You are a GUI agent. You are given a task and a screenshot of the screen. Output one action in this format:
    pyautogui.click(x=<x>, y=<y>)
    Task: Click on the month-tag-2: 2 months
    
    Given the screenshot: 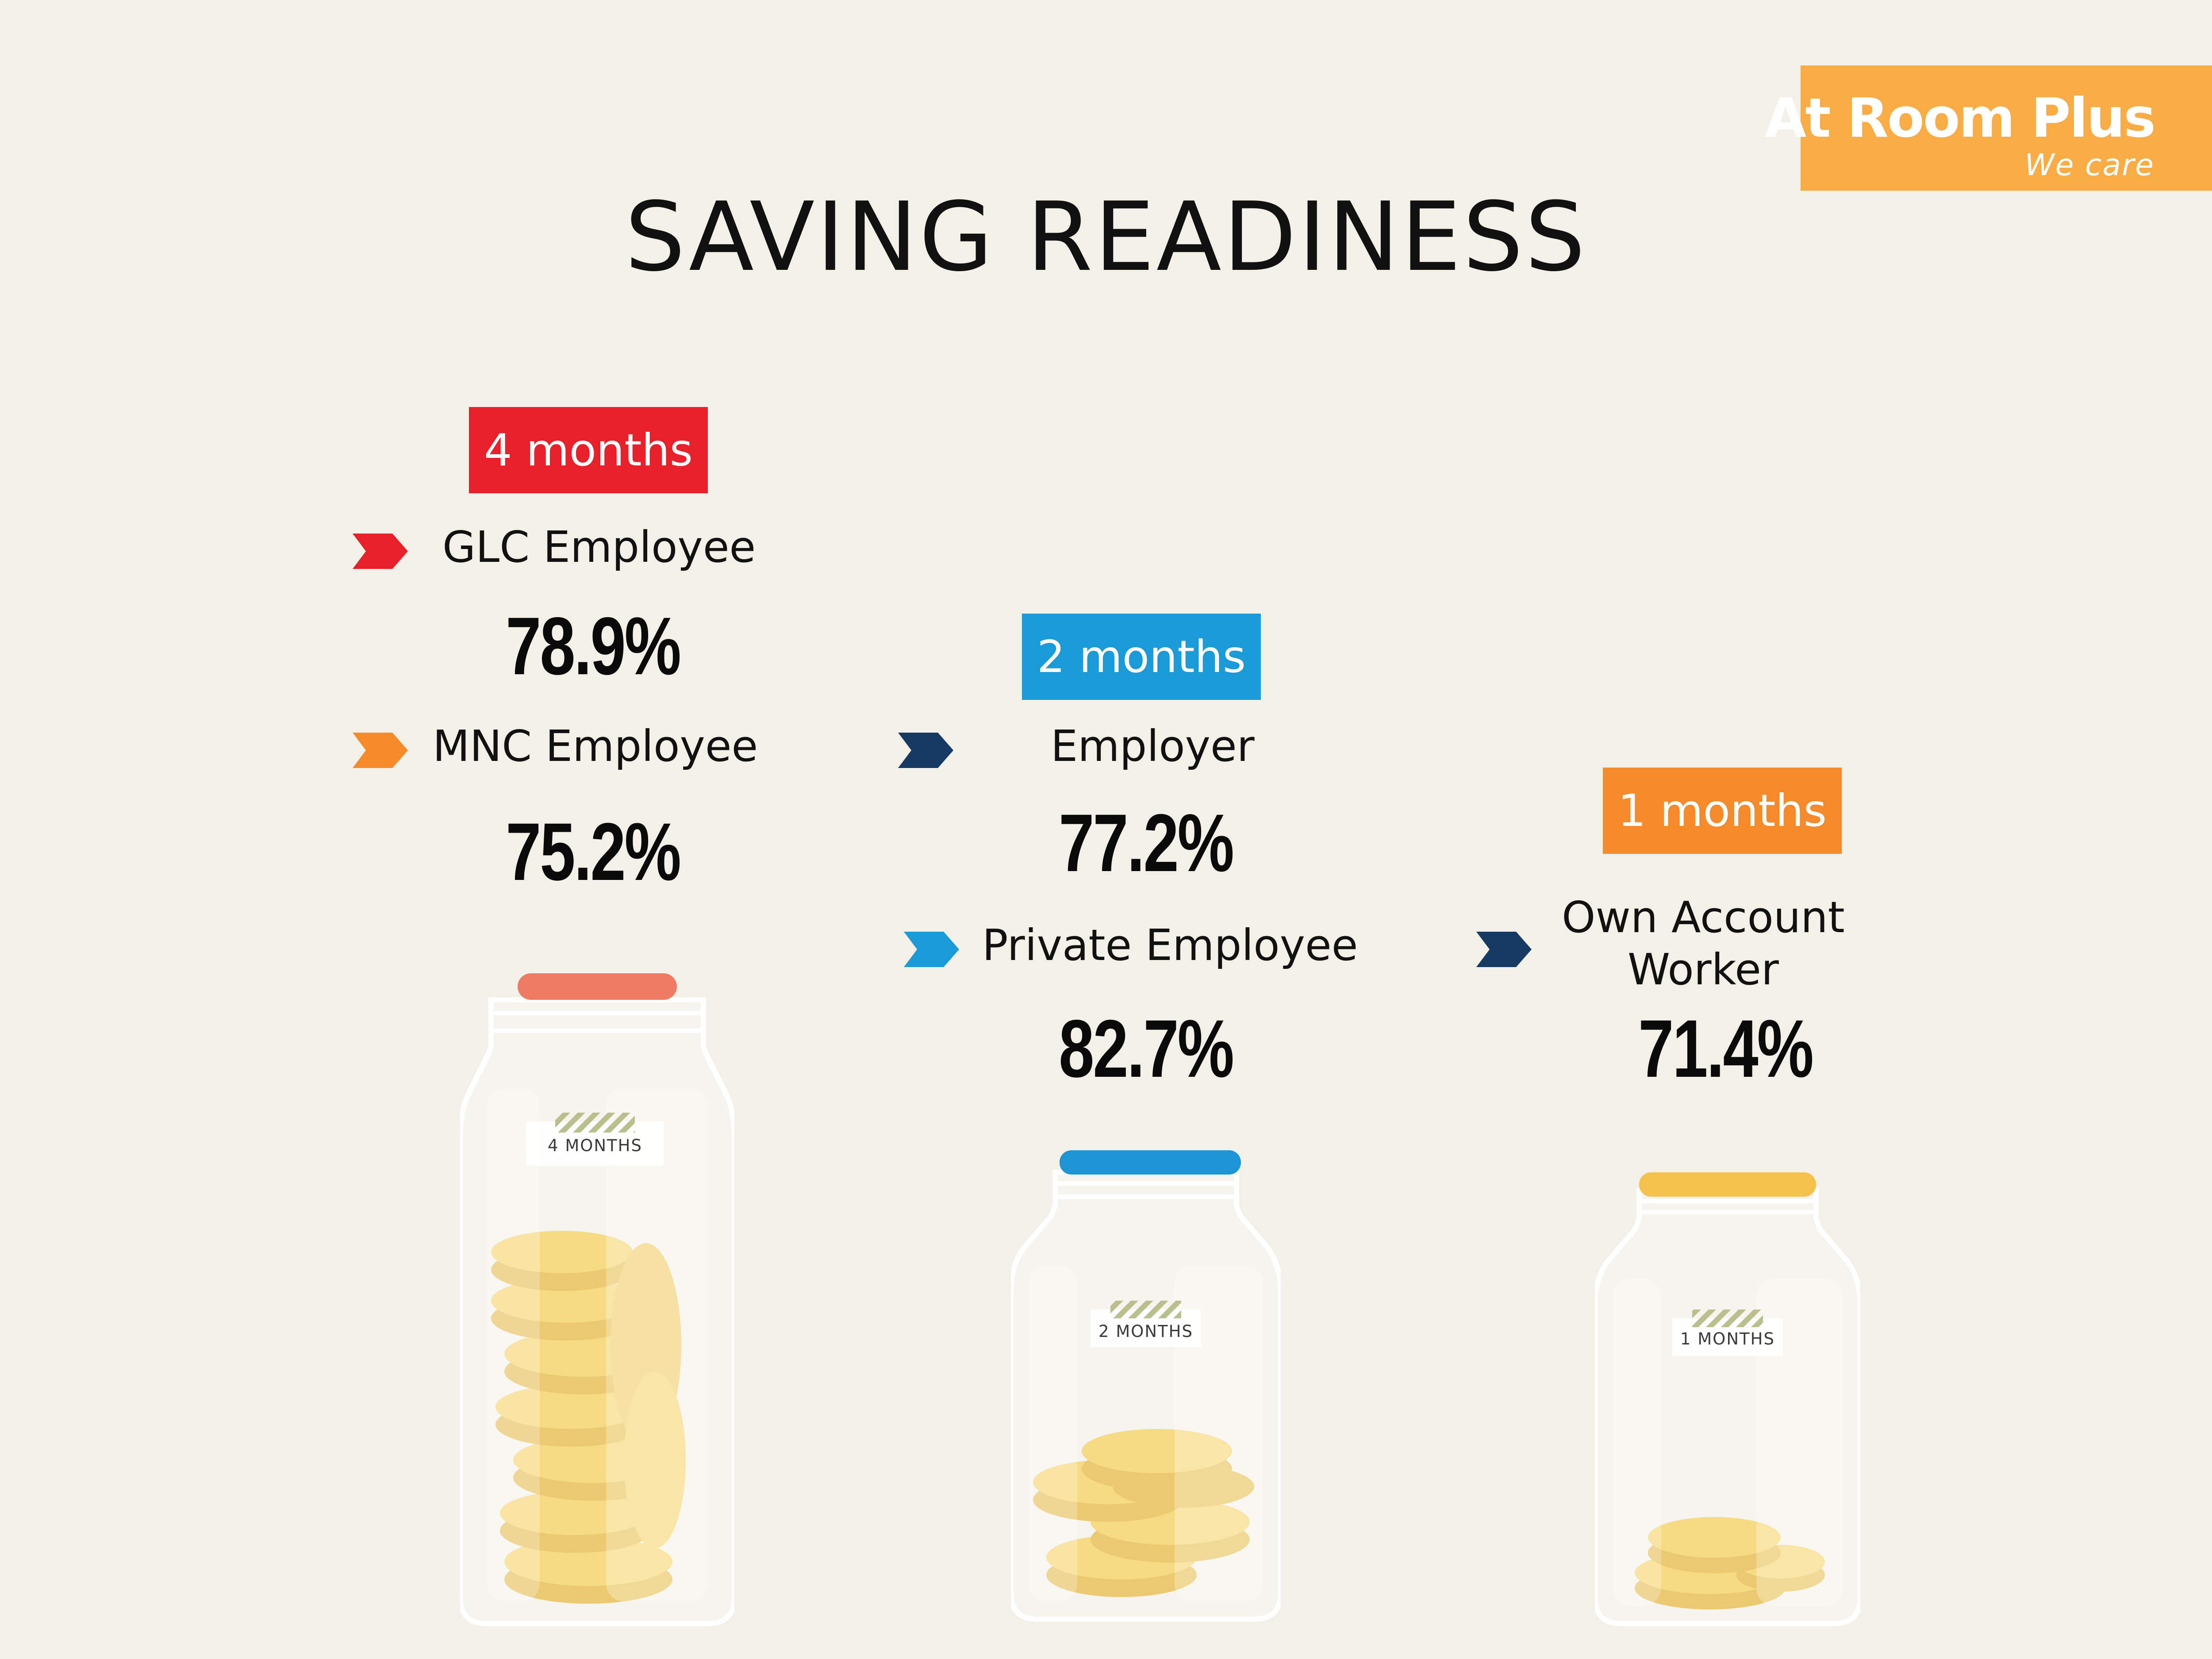 What is the action you would take?
    pyautogui.click(x=1141, y=657)
    